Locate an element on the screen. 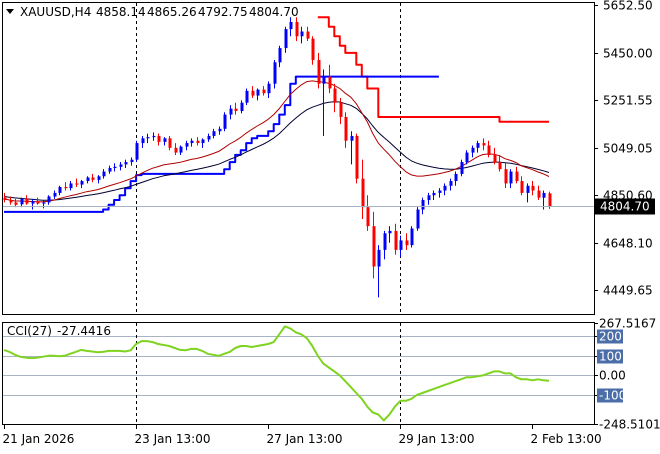  price-legend-open: 4858.14 is located at coordinates (121, 12).